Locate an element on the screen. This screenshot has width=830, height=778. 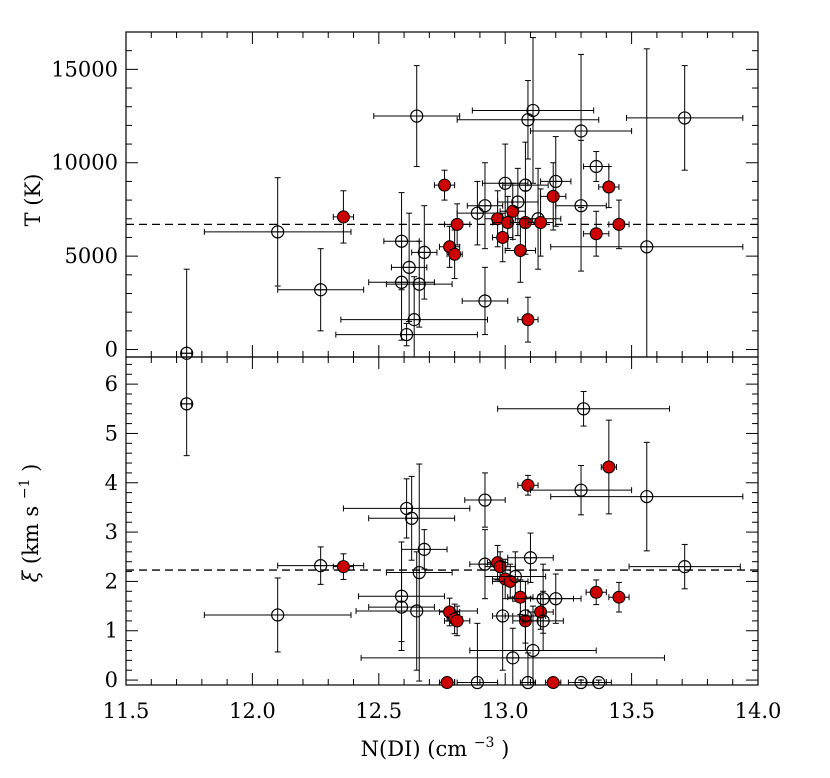
top-y-axis-title: T (K) is located at coordinates (33, 200).